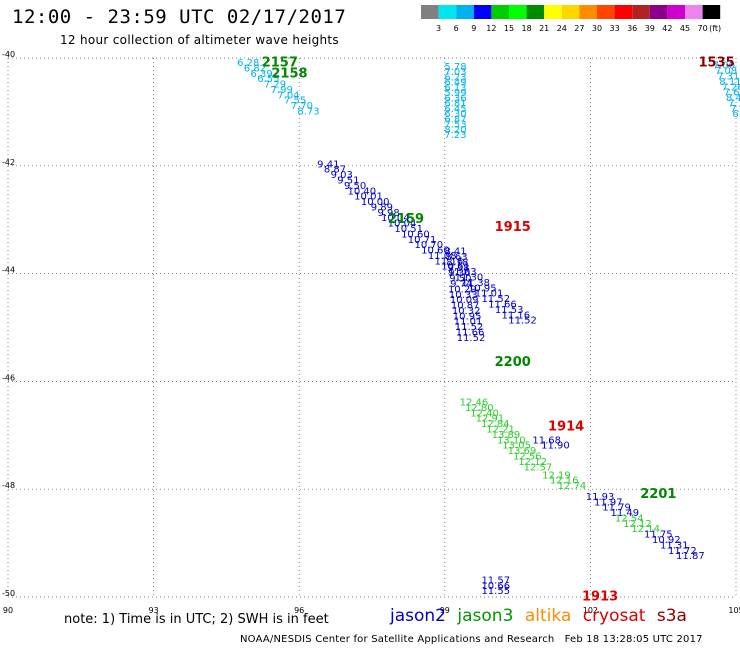 Image resolution: width=740 pixels, height=650 pixels. I want to click on wave-height-value: 11.03, so click(462, 272).